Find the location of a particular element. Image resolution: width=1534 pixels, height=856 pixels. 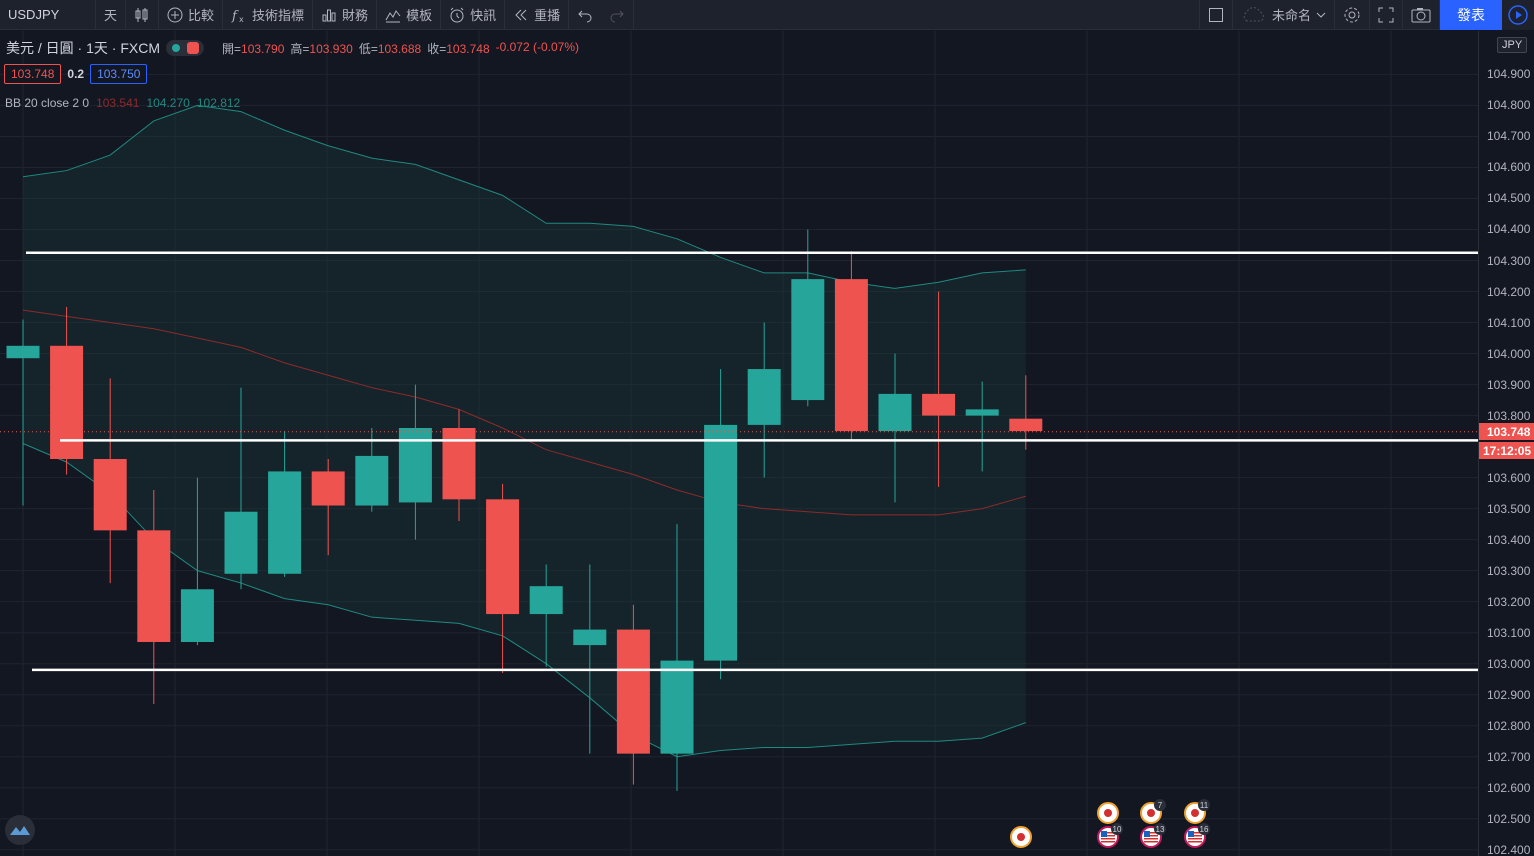

alerts-button: 快訊 is located at coordinates (473, 15).